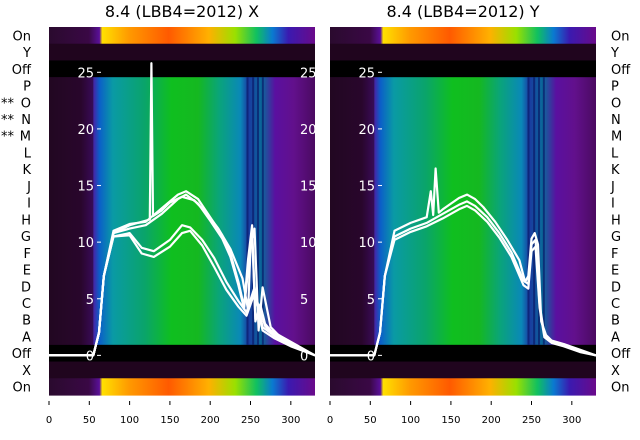 This screenshot has width=640, height=440. I want to click on row-mark: **, so click(8, 120).